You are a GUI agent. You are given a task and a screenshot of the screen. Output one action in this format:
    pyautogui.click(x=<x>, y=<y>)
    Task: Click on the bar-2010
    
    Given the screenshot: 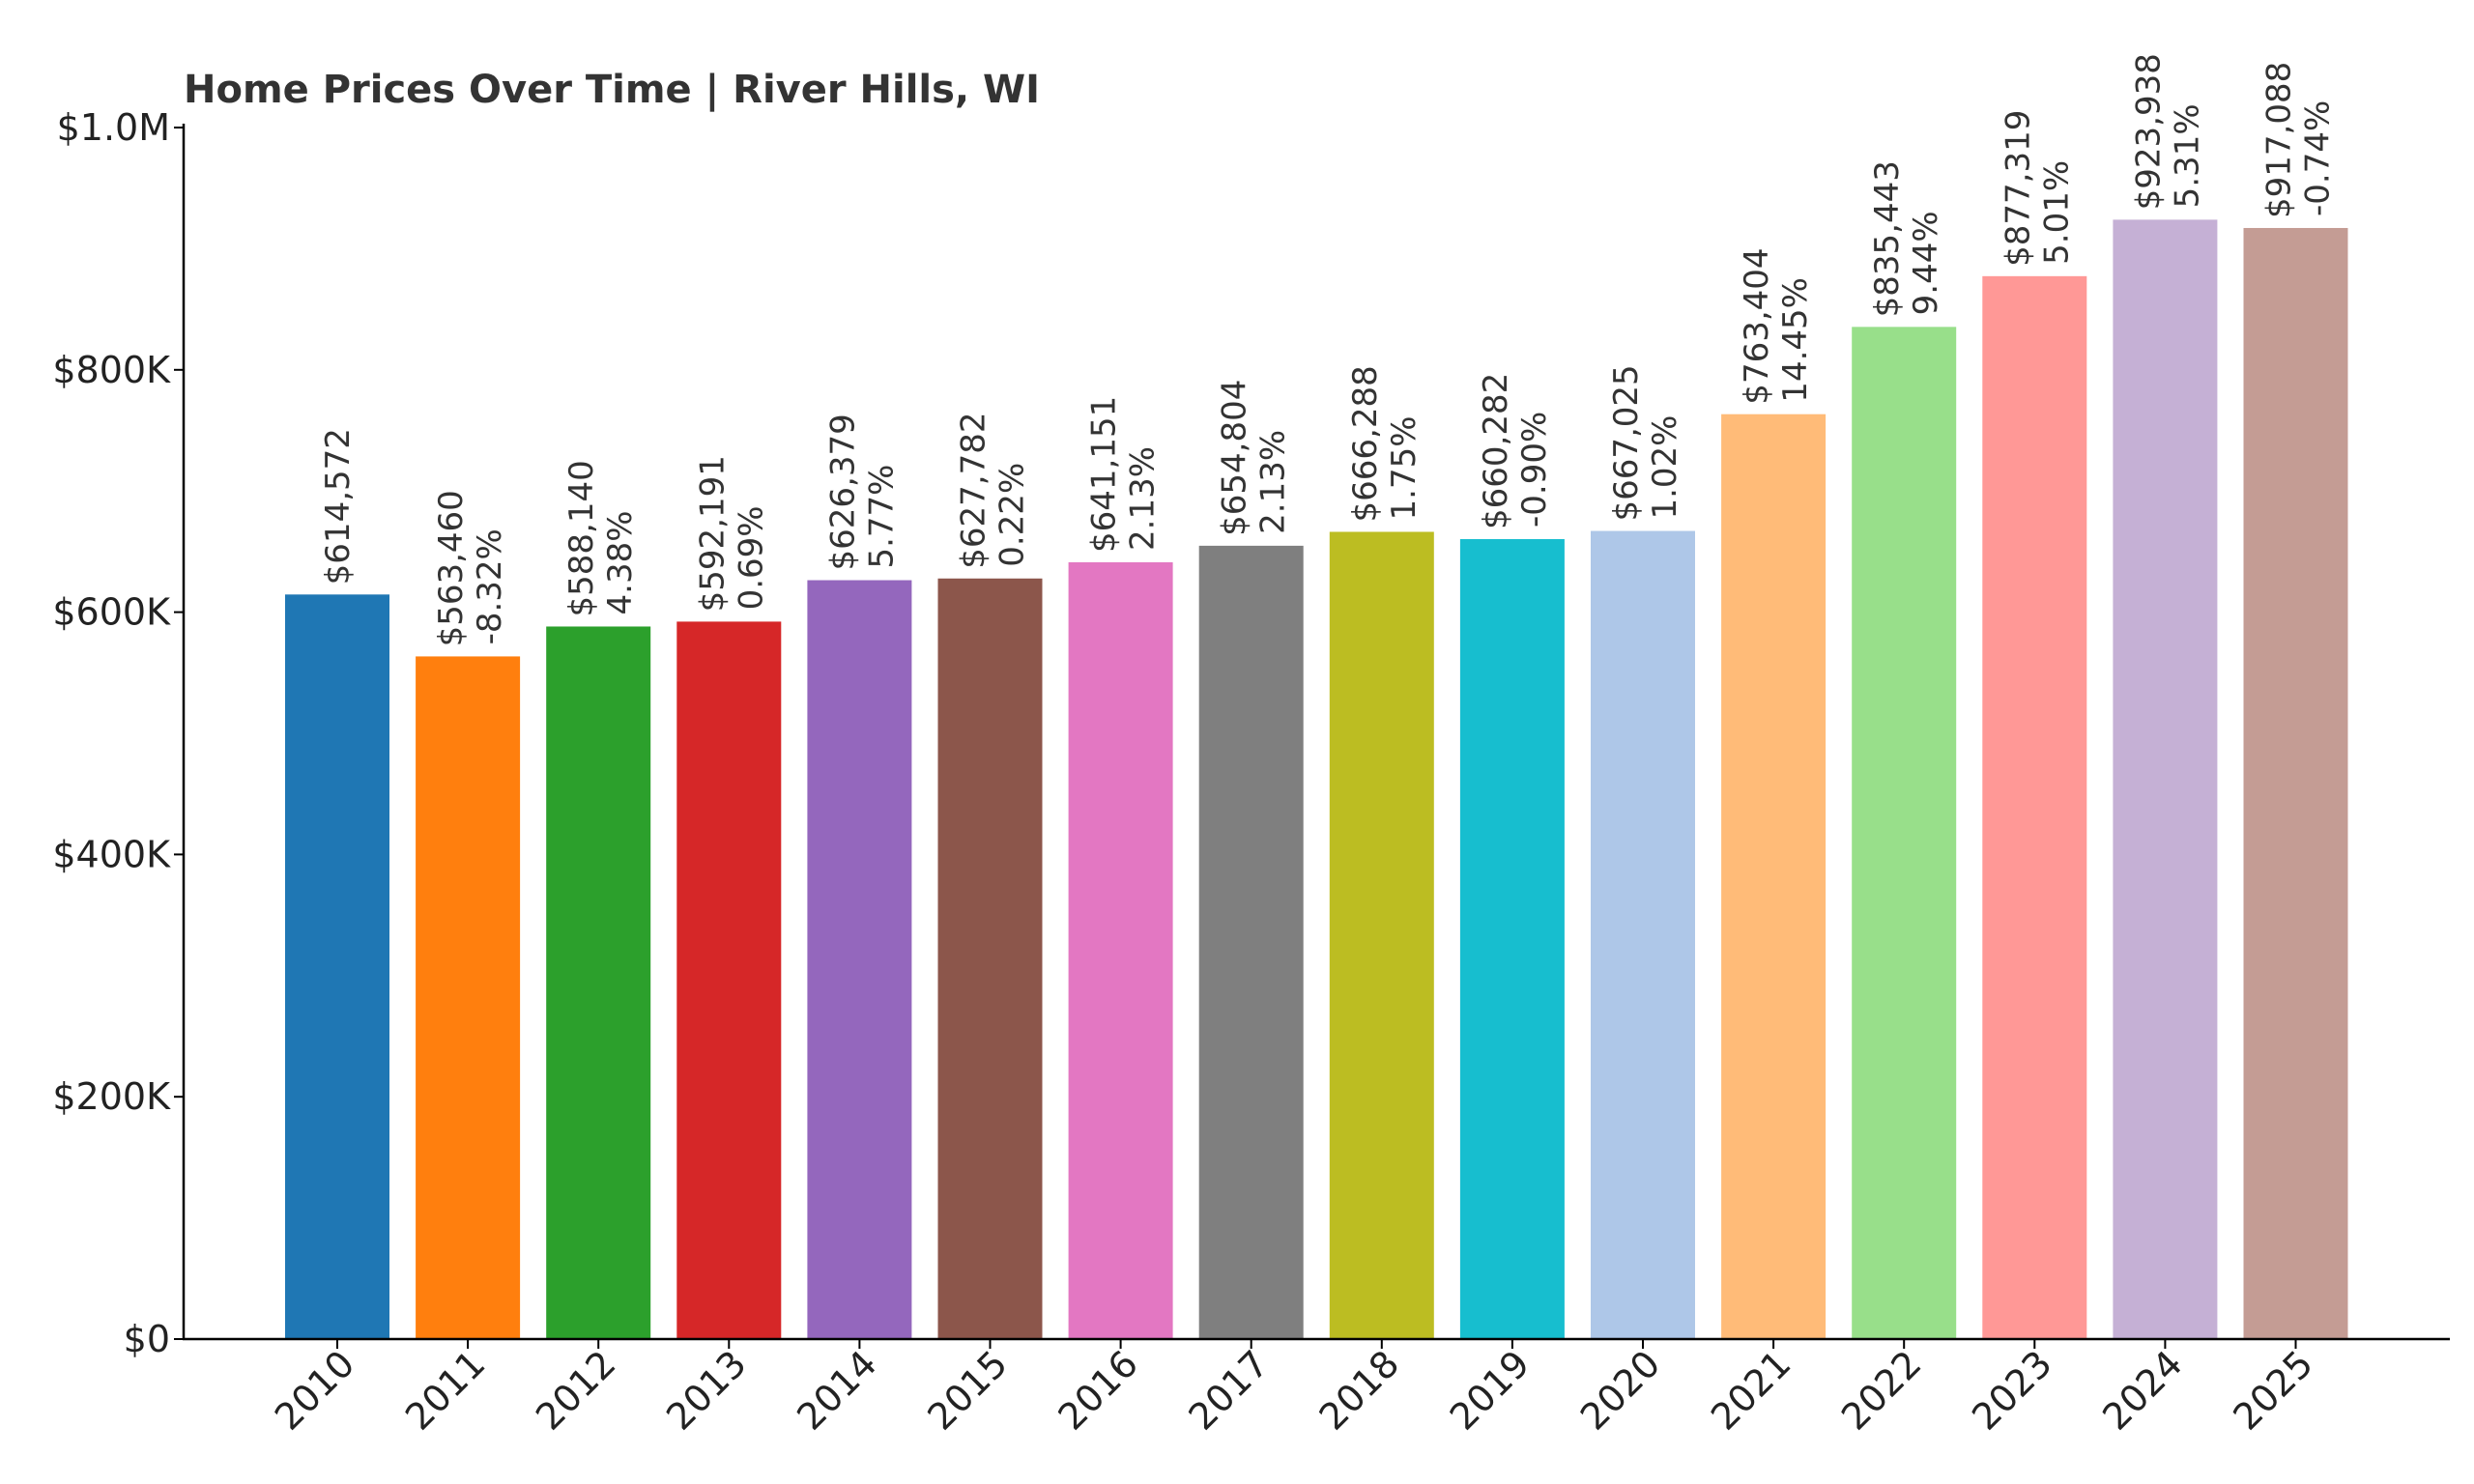 What is the action you would take?
    pyautogui.click(x=337, y=967)
    